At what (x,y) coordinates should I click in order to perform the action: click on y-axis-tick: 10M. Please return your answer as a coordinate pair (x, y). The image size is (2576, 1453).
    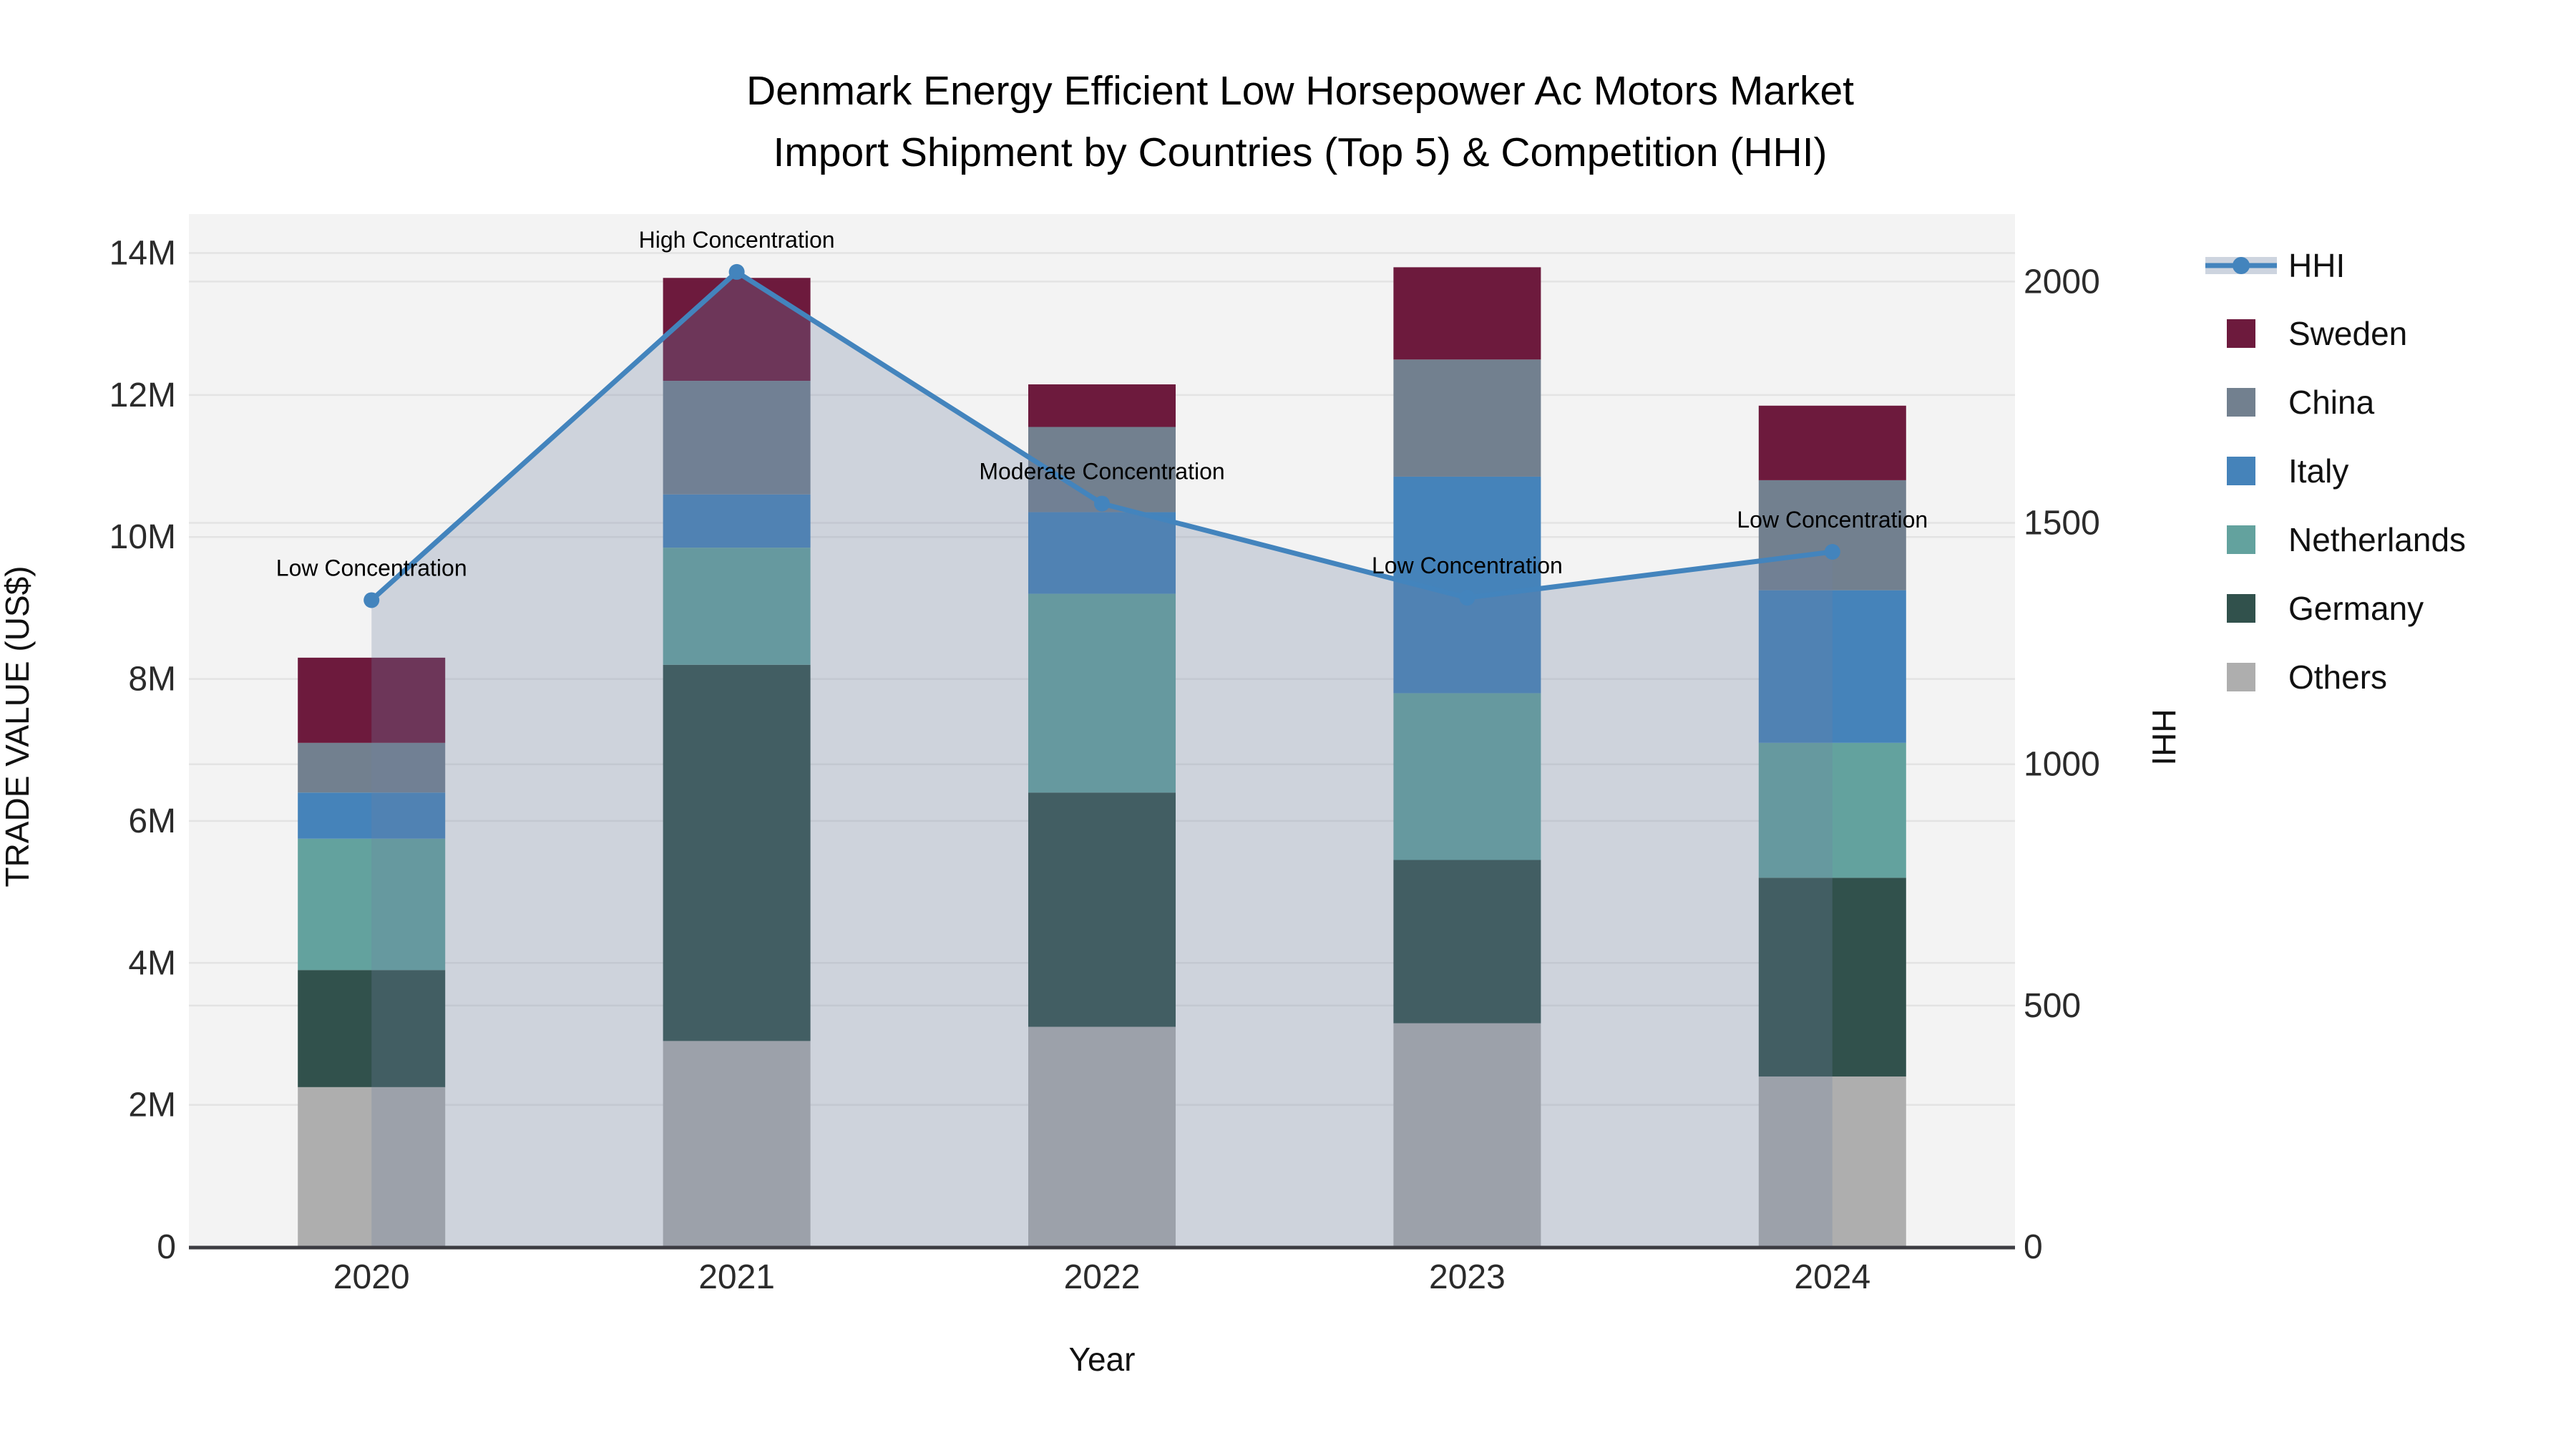
    Looking at the image, I should click on (142, 537).